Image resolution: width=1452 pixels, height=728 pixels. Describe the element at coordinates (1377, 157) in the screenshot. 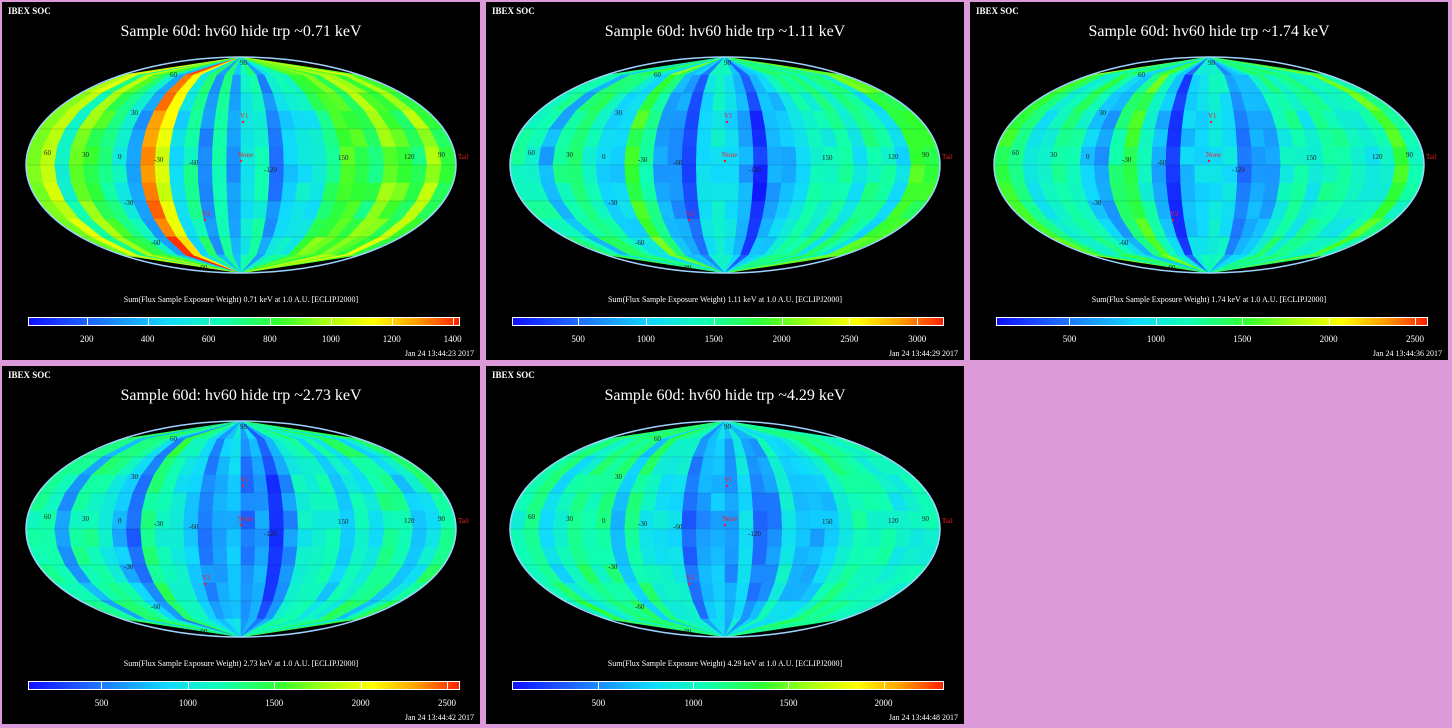

I see `grid-coordinate-label: 120` at that location.